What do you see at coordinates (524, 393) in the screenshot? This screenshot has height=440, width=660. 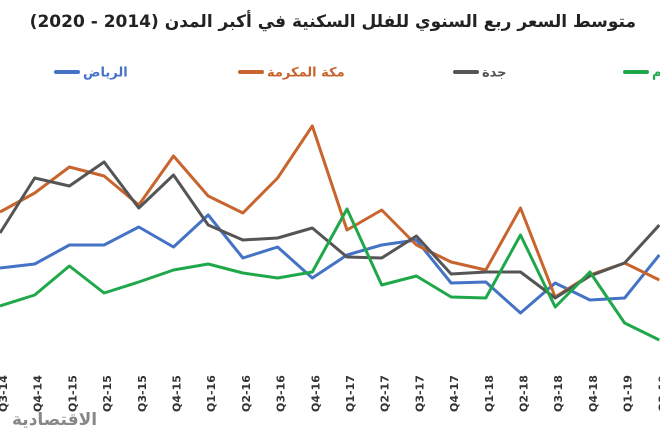 I see `x-tick-label: Q2-18` at bounding box center [524, 393].